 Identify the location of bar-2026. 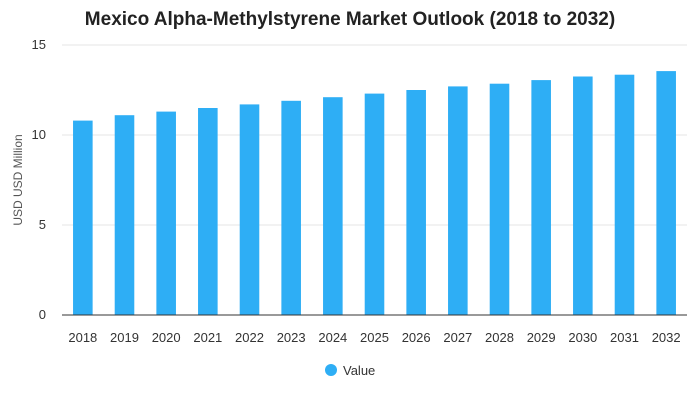
(416, 202).